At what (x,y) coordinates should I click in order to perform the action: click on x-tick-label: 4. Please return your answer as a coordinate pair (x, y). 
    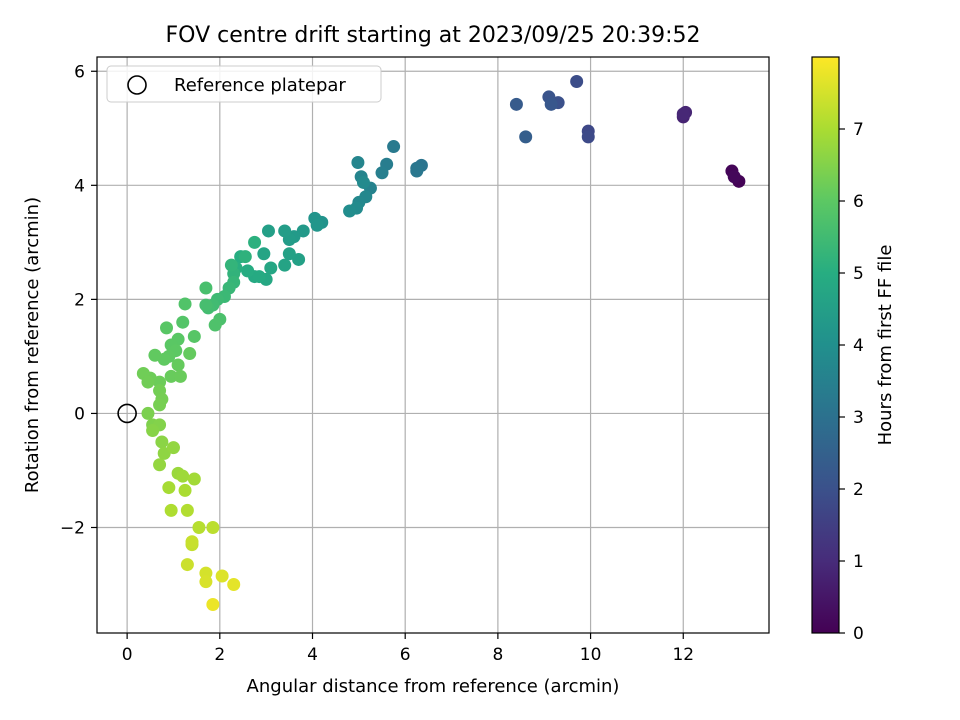
    Looking at the image, I should click on (312, 655).